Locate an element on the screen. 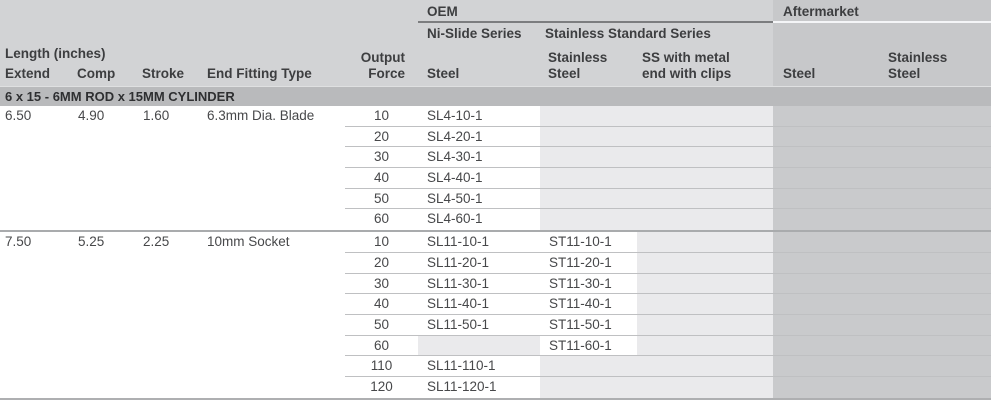 The image size is (991, 402). table-row: 30 SL4-30-1 is located at coordinates (495, 158).